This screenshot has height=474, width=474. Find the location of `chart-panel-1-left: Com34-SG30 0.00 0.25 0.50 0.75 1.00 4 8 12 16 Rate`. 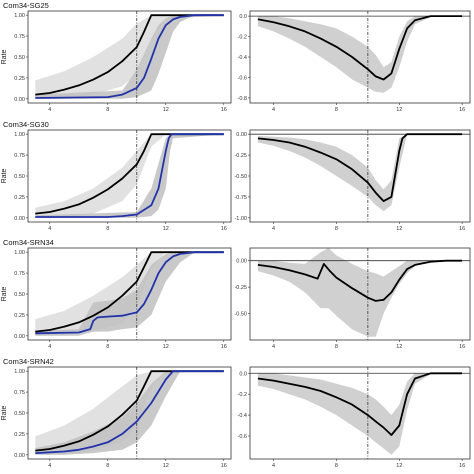

chart-panel-1-left: Com34-SG30 0.00 0.25 0.50 0.75 1.00 4 8 12 16 Rate is located at coordinates (116, 176).